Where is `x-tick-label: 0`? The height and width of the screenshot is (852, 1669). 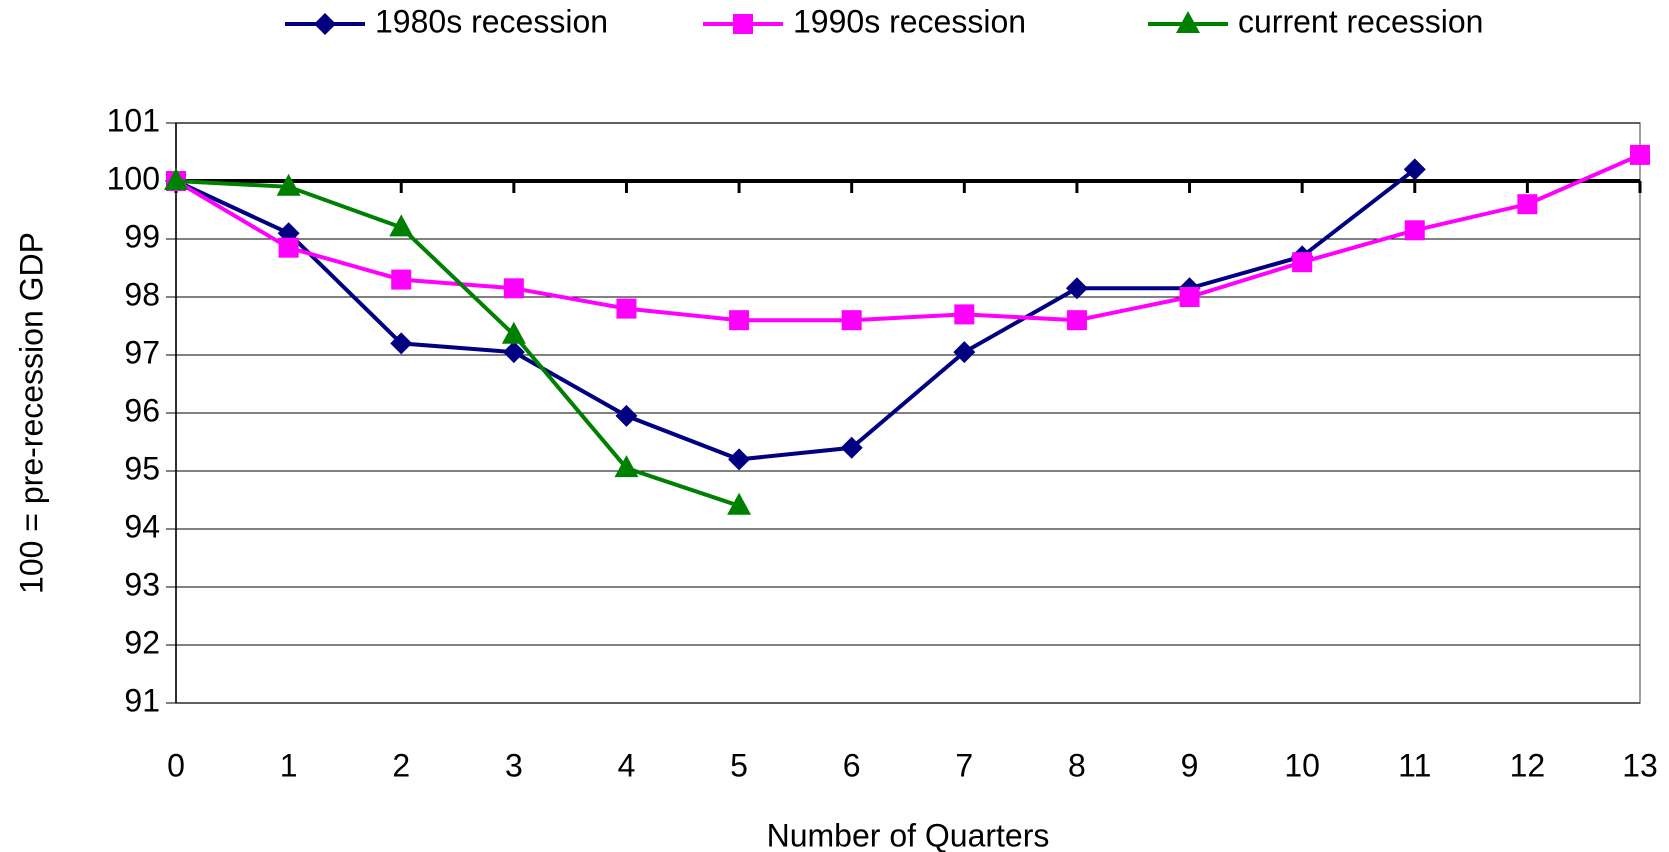
x-tick-label: 0 is located at coordinates (176, 765).